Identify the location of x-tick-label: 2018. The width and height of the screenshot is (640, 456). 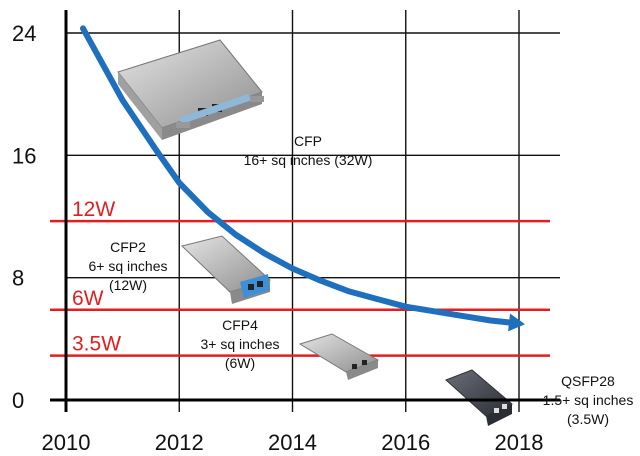
(519, 442).